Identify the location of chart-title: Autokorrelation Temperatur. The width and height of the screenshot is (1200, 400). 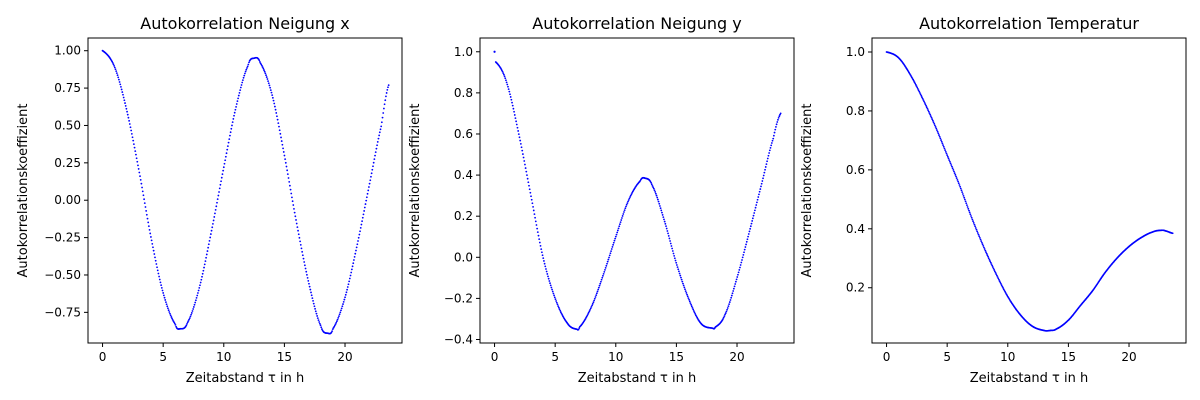
(1029, 23).